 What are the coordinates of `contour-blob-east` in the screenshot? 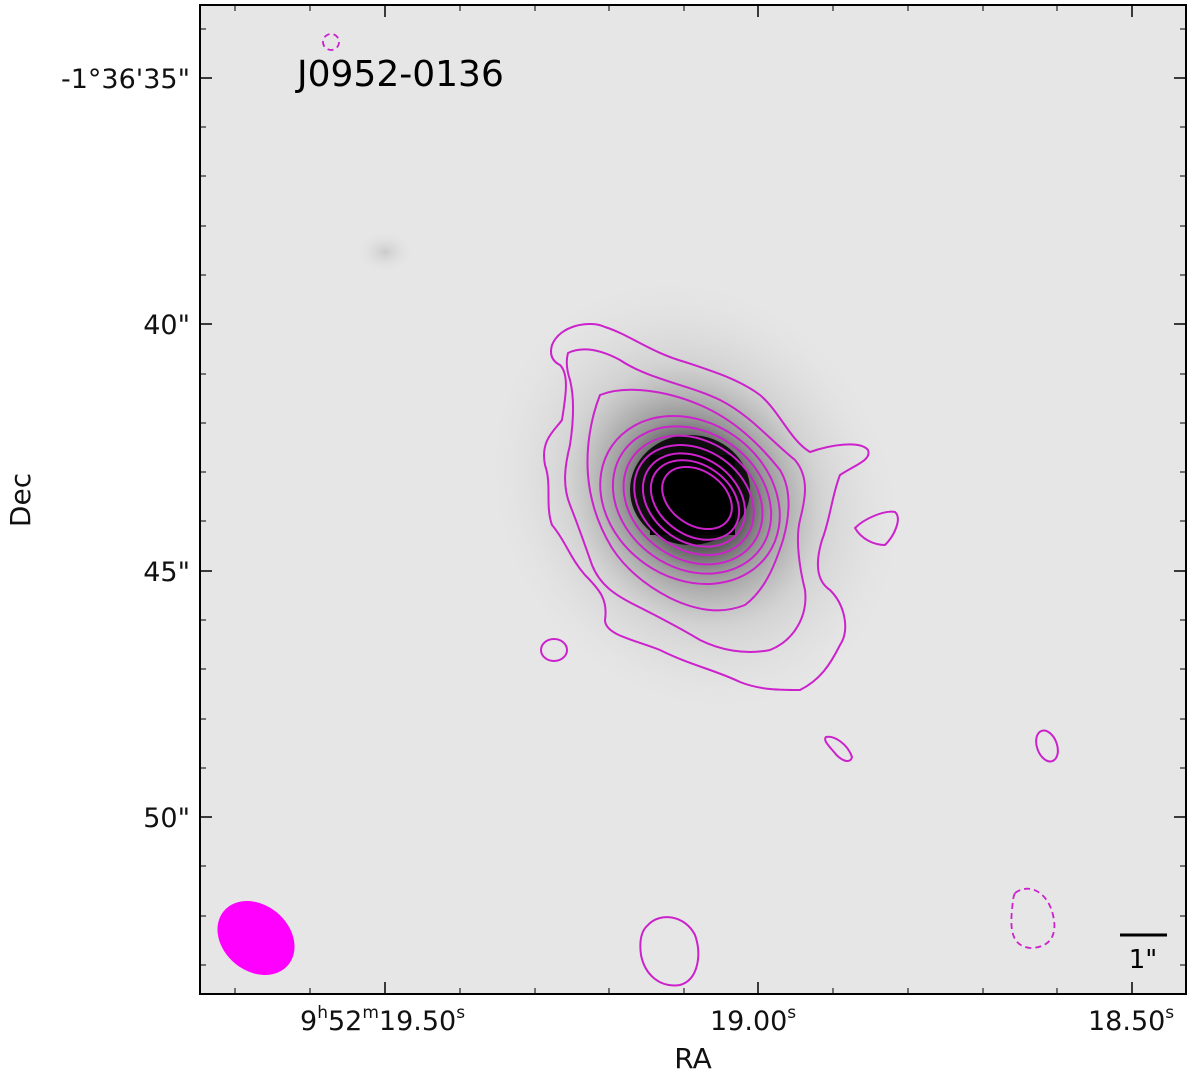 It's located at (876, 528).